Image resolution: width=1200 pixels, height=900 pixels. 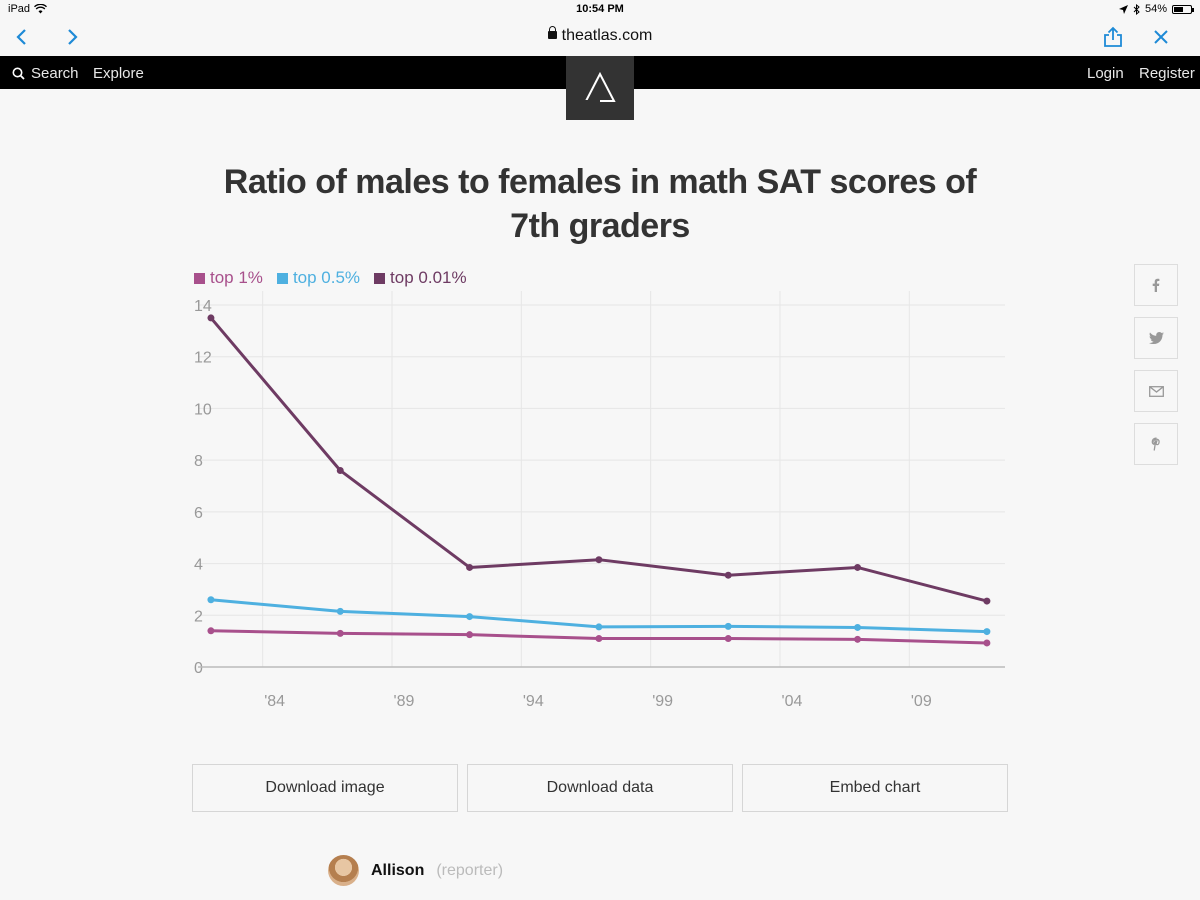 I want to click on author-byline: Allison (reporter), so click(x=415, y=870).